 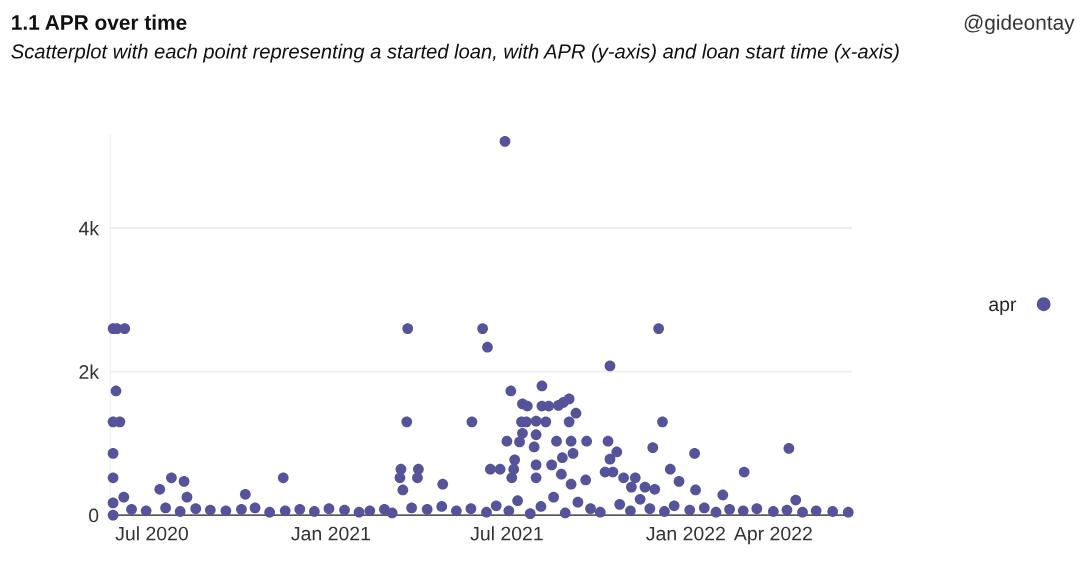 What do you see at coordinates (330, 533) in the screenshot?
I see `x-tick-label: Jan 2021` at bounding box center [330, 533].